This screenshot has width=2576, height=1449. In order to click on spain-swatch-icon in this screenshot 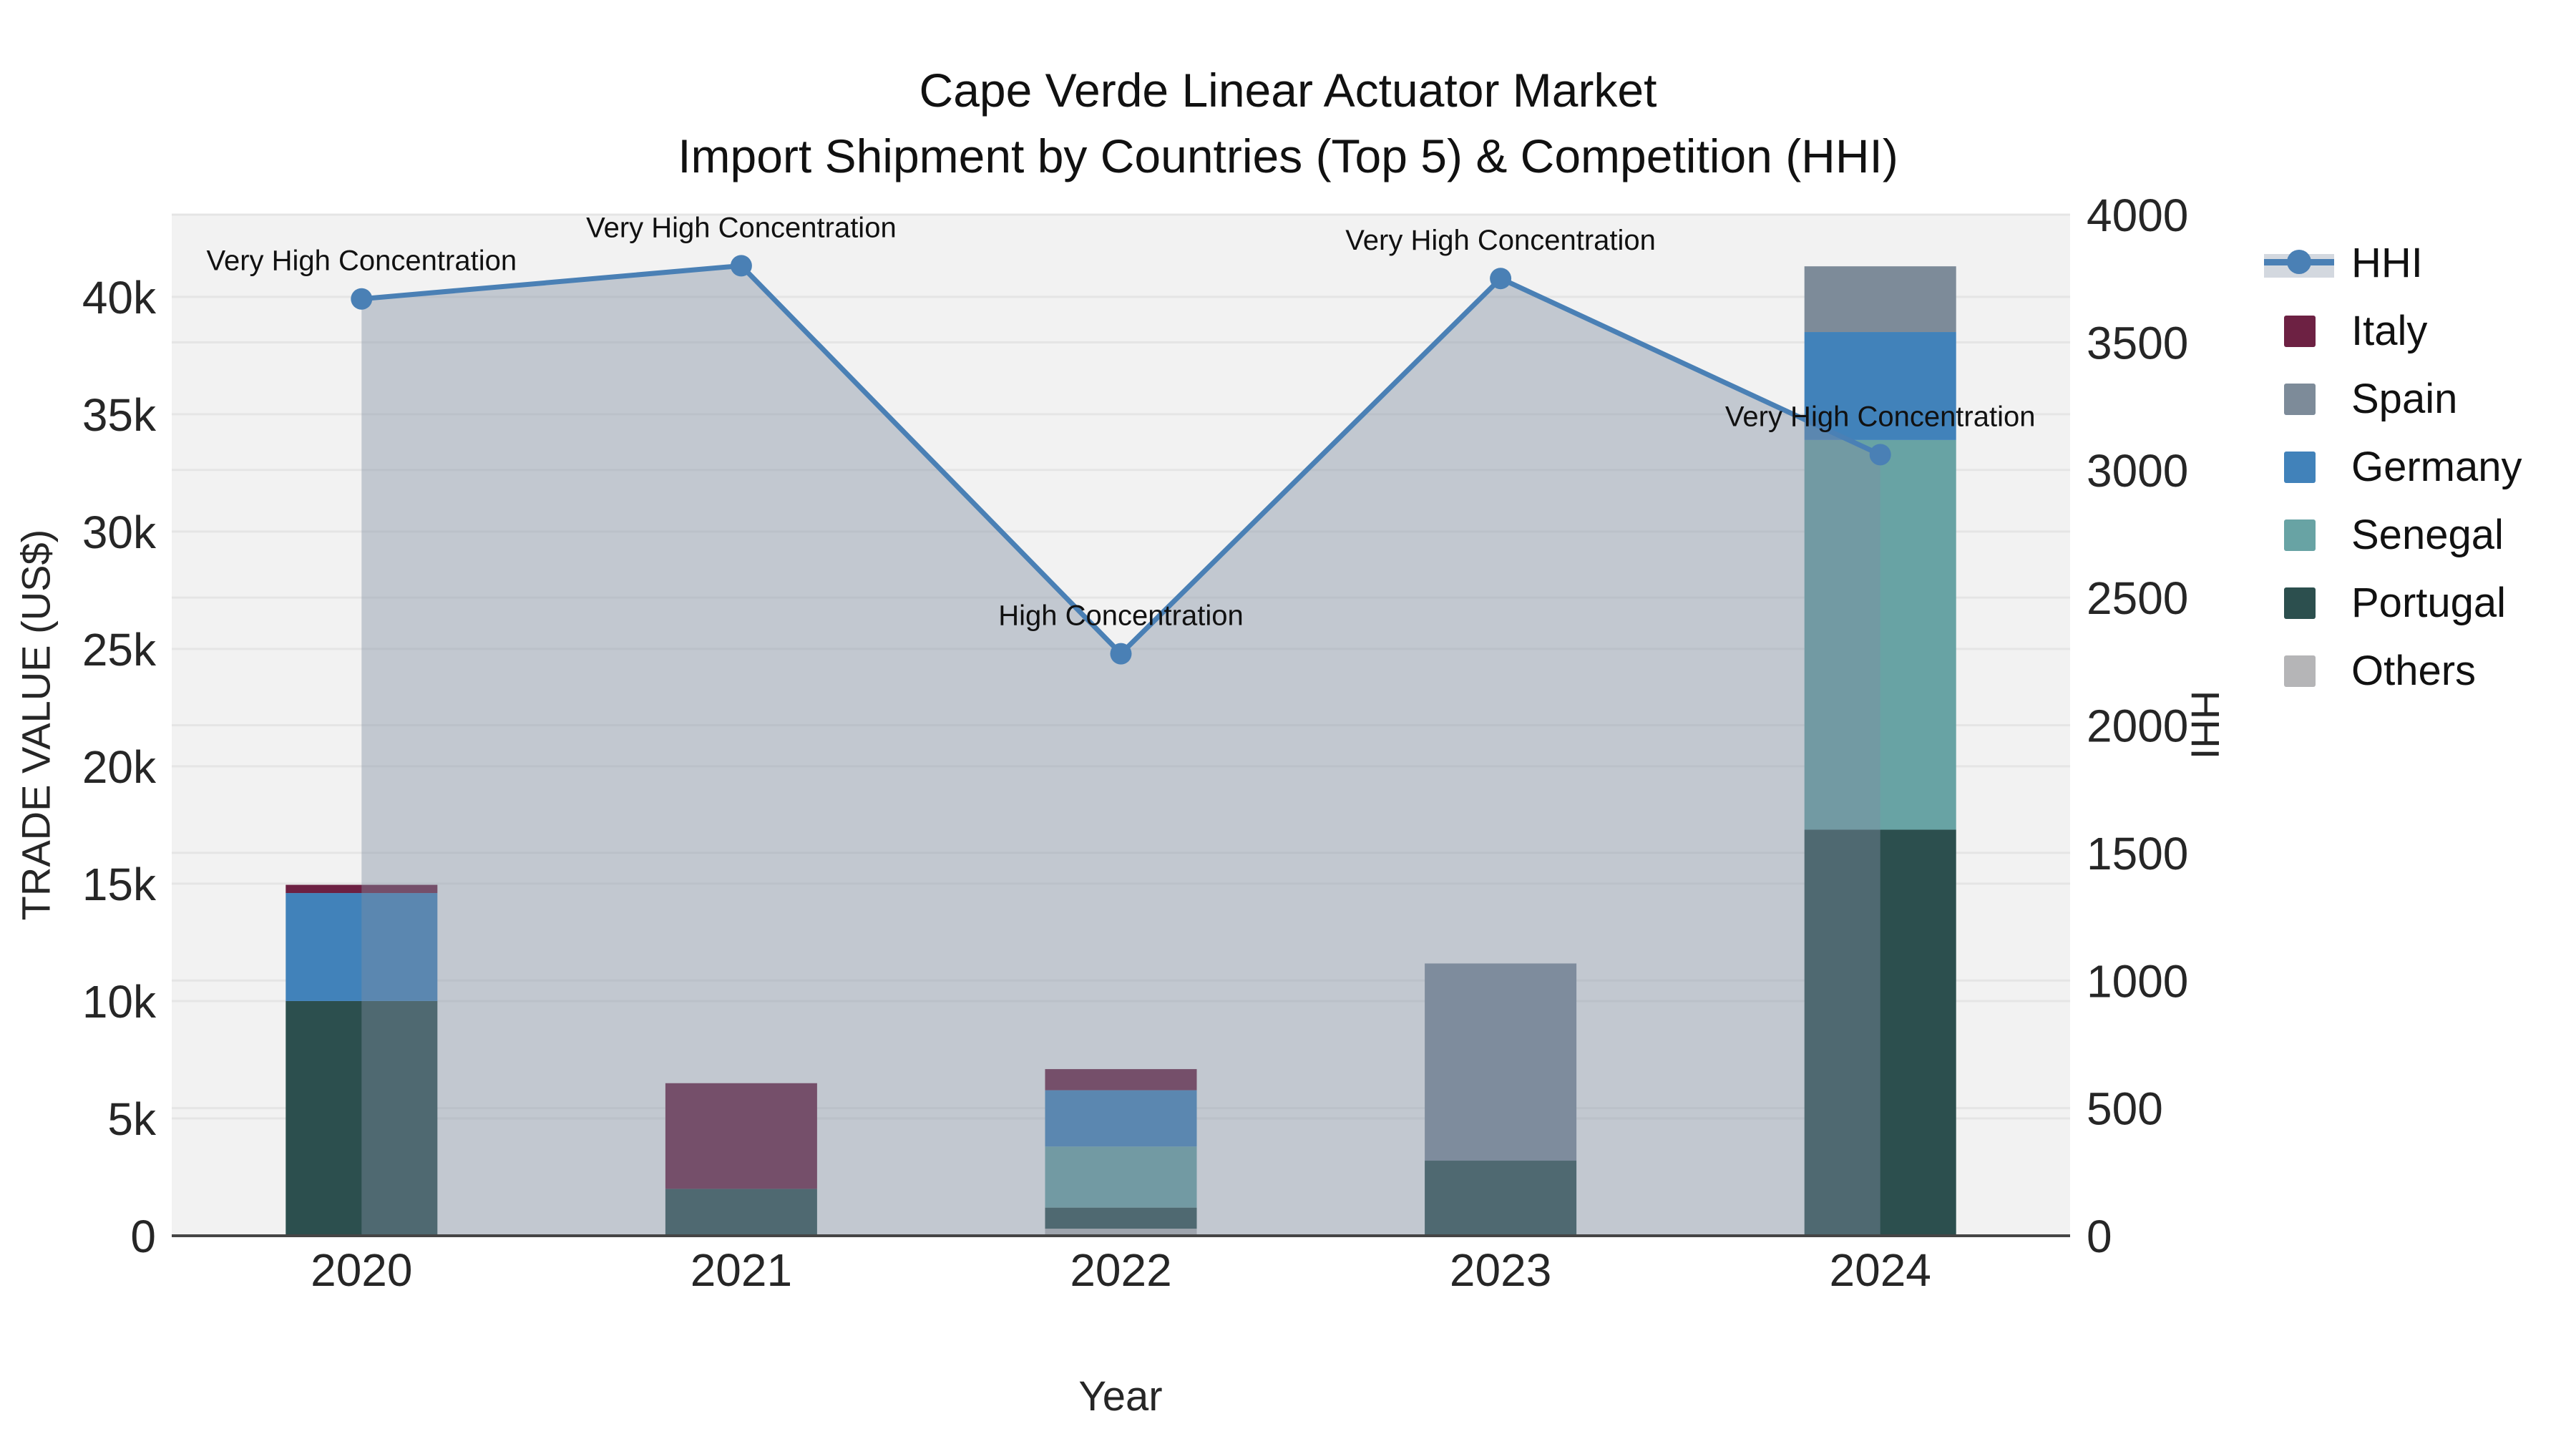, I will do `click(2300, 399)`.